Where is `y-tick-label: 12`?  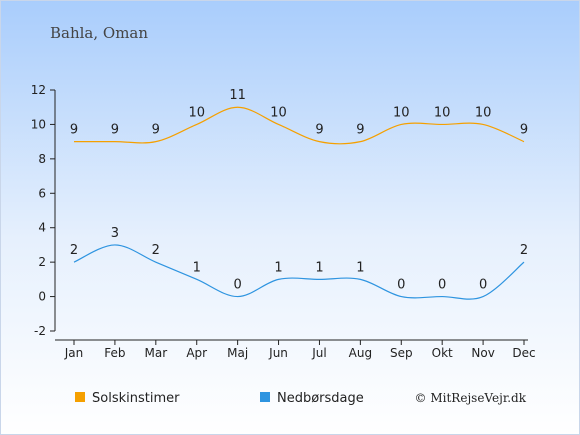
y-tick-label: 12 is located at coordinates (38, 90).